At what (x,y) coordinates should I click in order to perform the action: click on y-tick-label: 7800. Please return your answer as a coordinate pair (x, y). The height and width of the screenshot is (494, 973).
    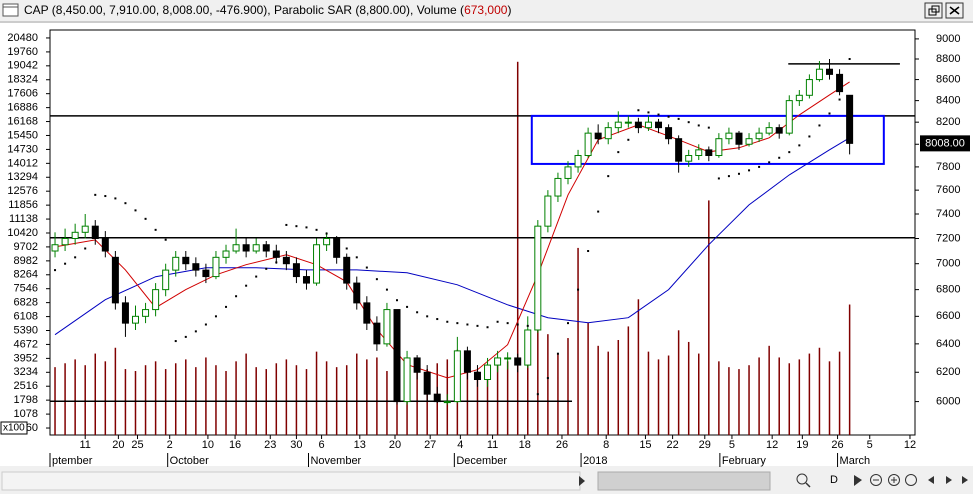
    Looking at the image, I should click on (948, 167).